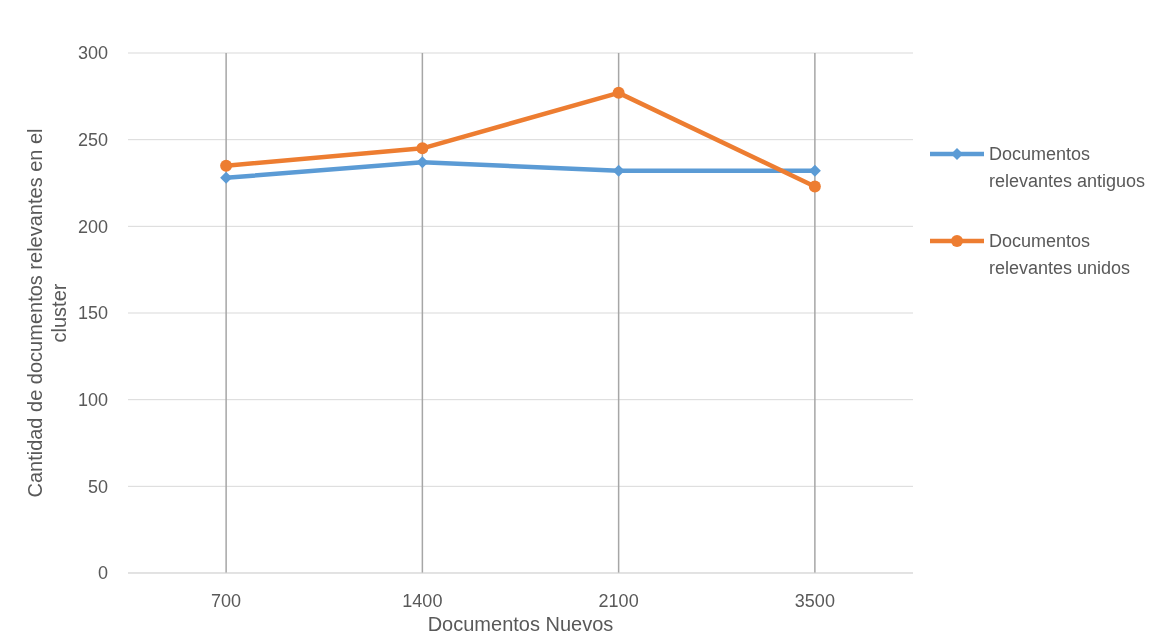 This screenshot has width=1172, height=640. What do you see at coordinates (814, 601) in the screenshot?
I see `x-tick-label: 3500` at bounding box center [814, 601].